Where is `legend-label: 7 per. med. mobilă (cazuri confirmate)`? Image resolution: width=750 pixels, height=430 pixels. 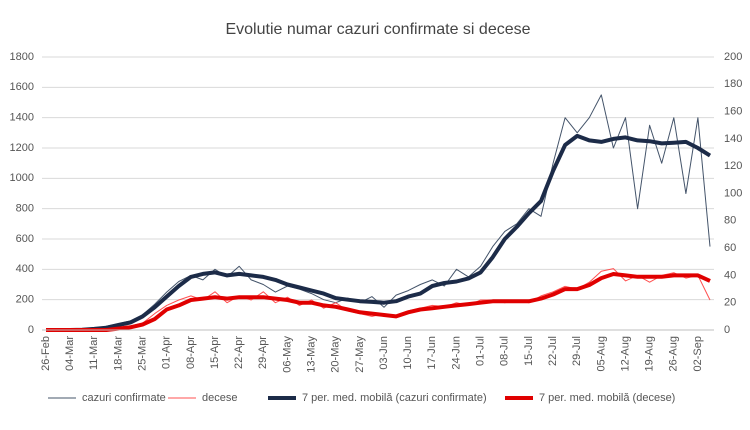 legend-label: 7 per. med. mobilă (cazuri confirmate) is located at coordinates (394, 398).